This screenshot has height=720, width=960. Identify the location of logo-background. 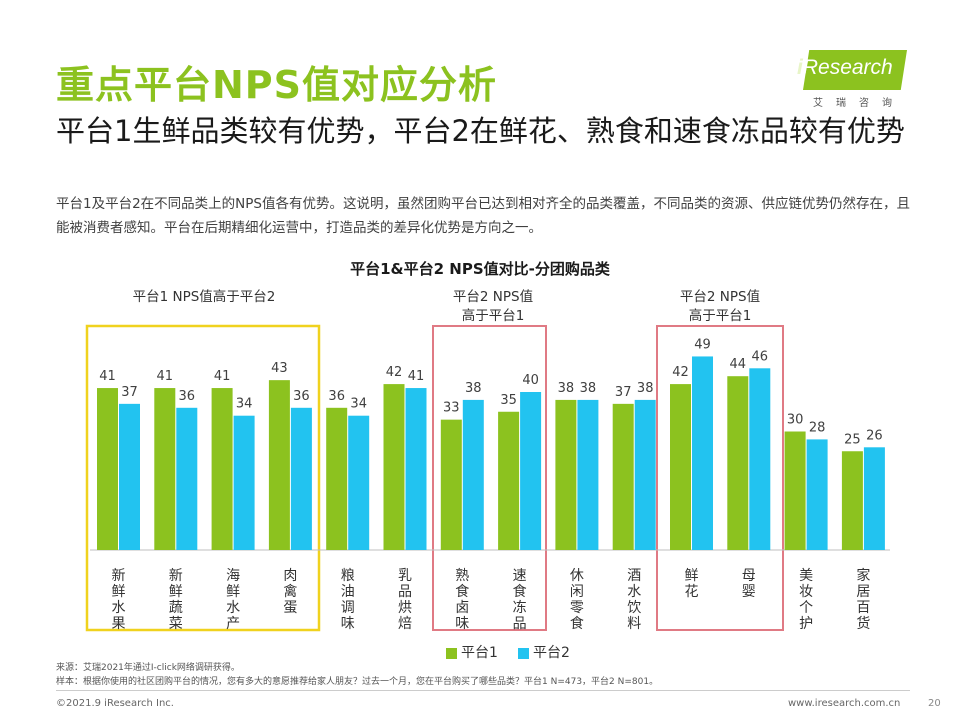
(855, 70).